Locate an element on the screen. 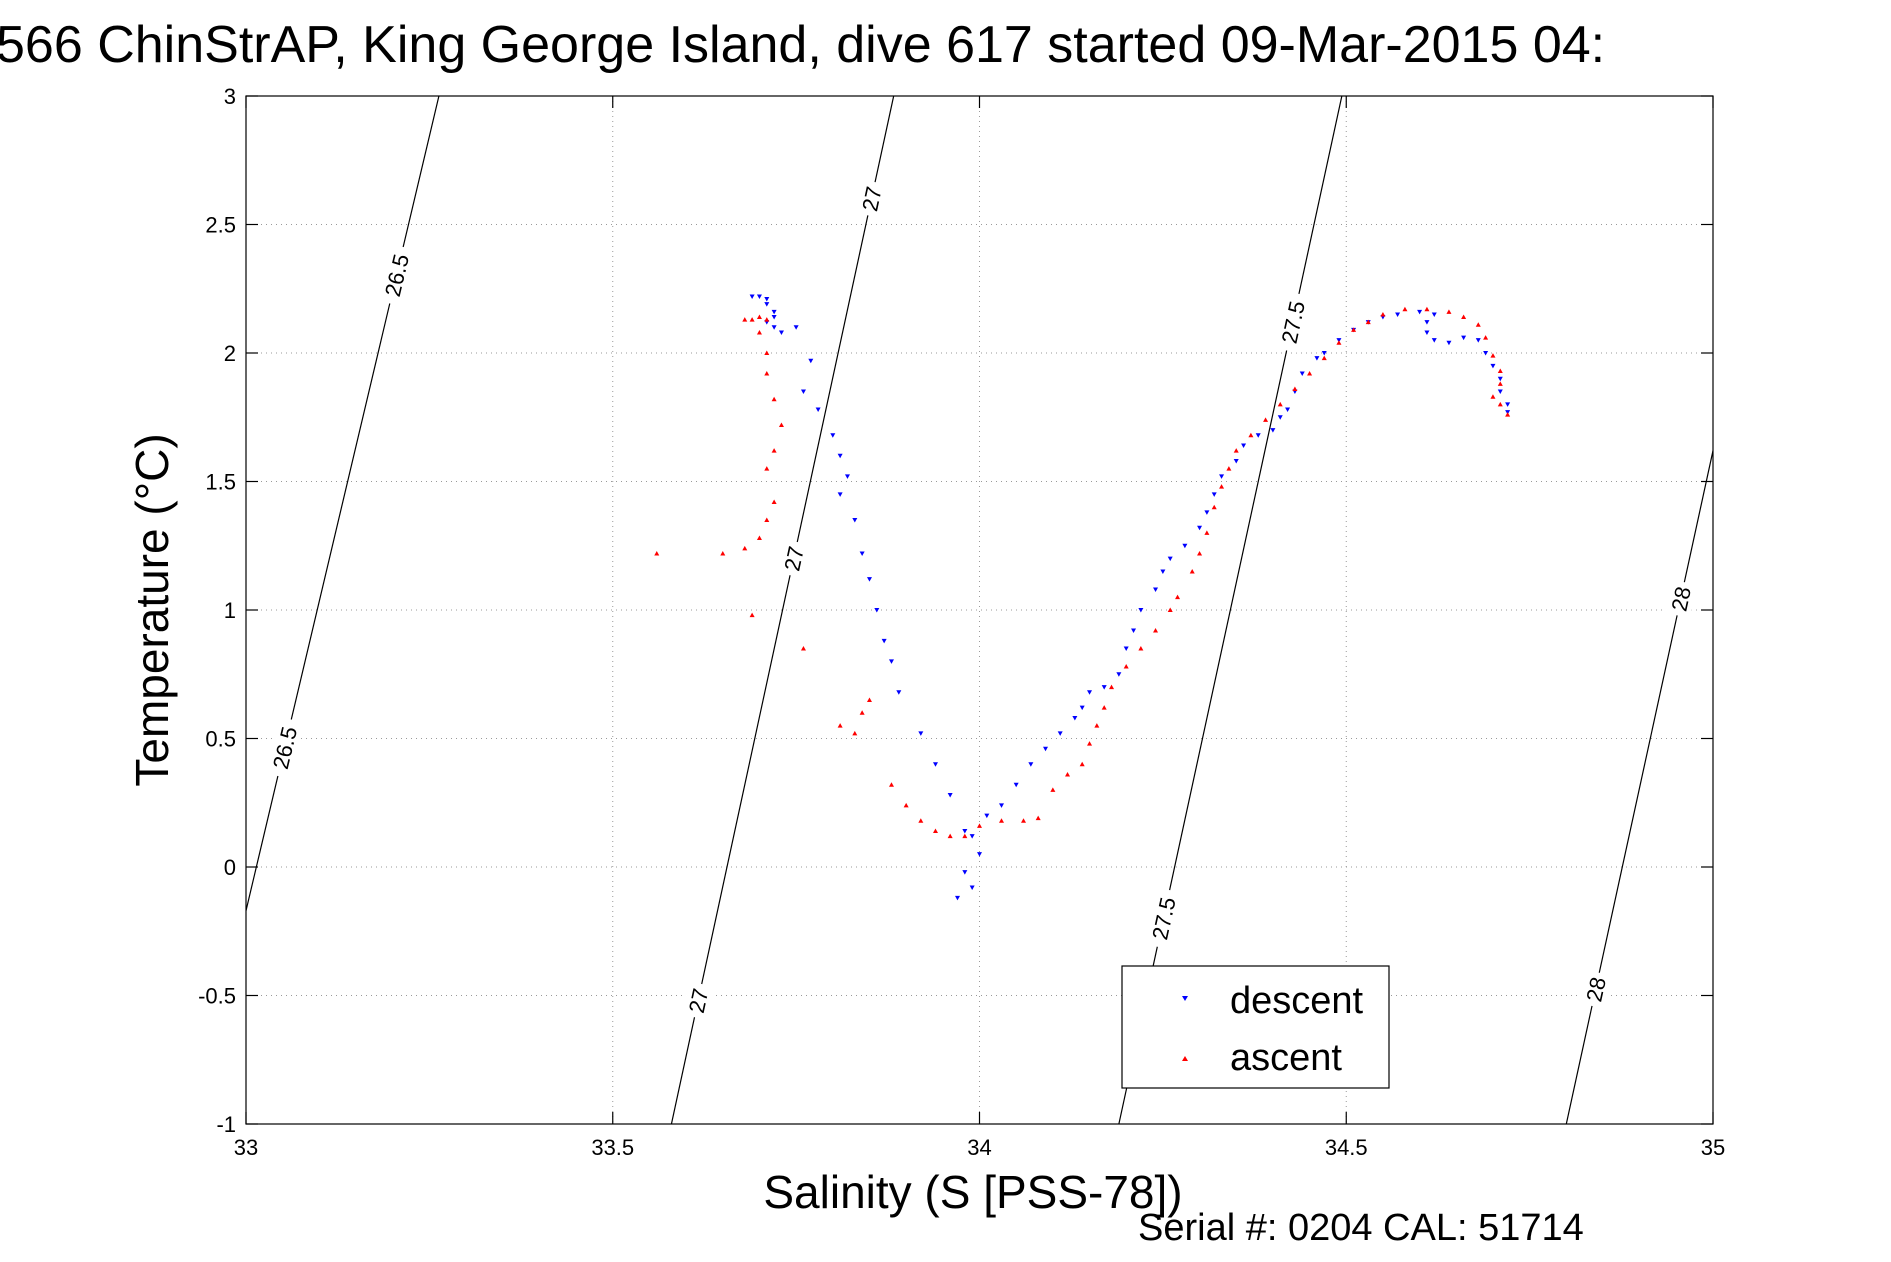 This screenshot has height=1262, width=1891. y-tick-label: -0.5 is located at coordinates (217, 996).